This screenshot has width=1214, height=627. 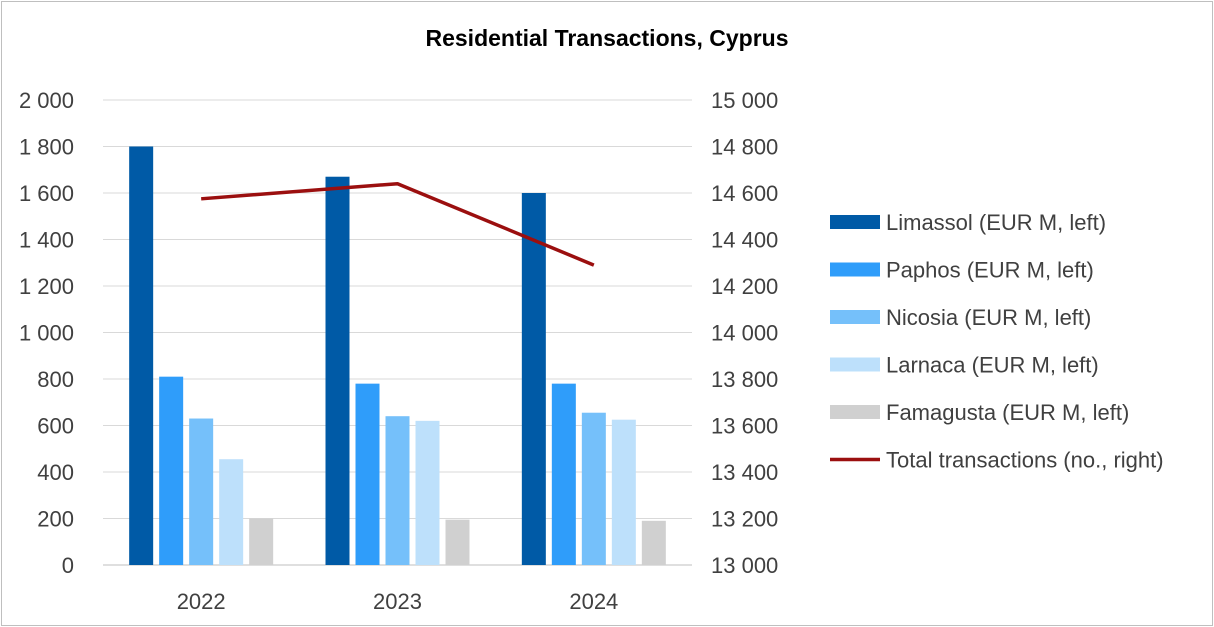 I want to click on x-tick-label: 2023, so click(x=397, y=601).